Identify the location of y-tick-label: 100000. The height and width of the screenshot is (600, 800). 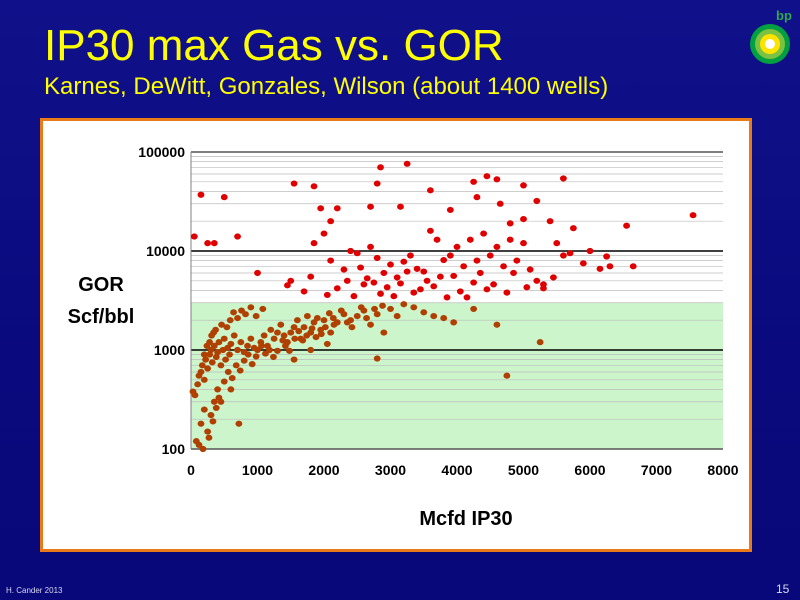
(161, 152).